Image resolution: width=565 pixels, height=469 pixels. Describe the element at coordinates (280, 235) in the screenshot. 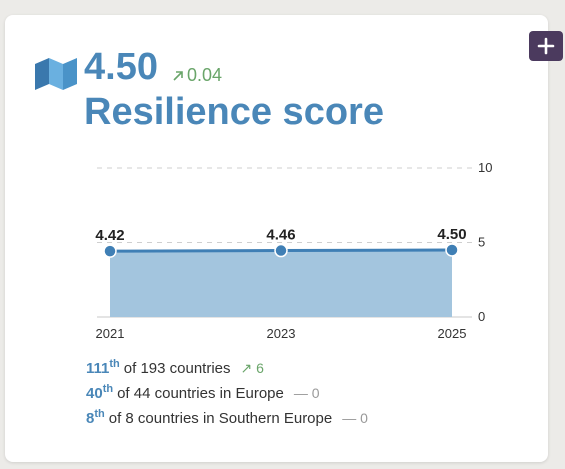

I see `data-label: 4.46` at that location.